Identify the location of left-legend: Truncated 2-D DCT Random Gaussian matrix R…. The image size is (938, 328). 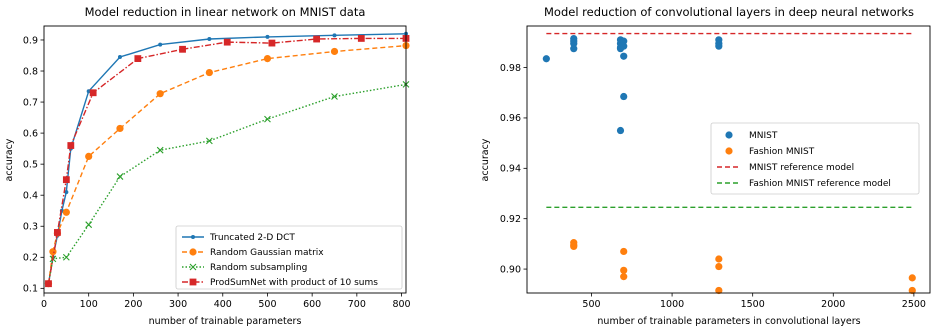
(289, 257).